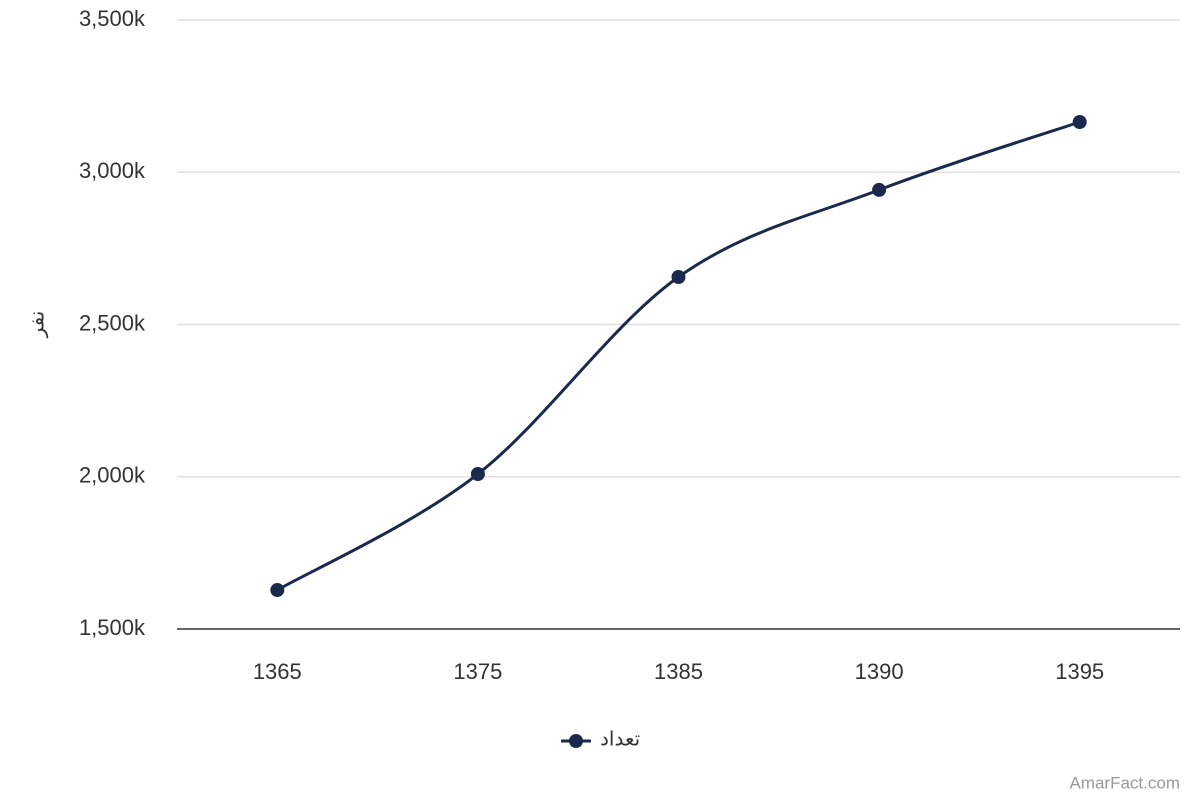  What do you see at coordinates (1124, 782) in the screenshot?
I see `credit: AmarFact.com` at bounding box center [1124, 782].